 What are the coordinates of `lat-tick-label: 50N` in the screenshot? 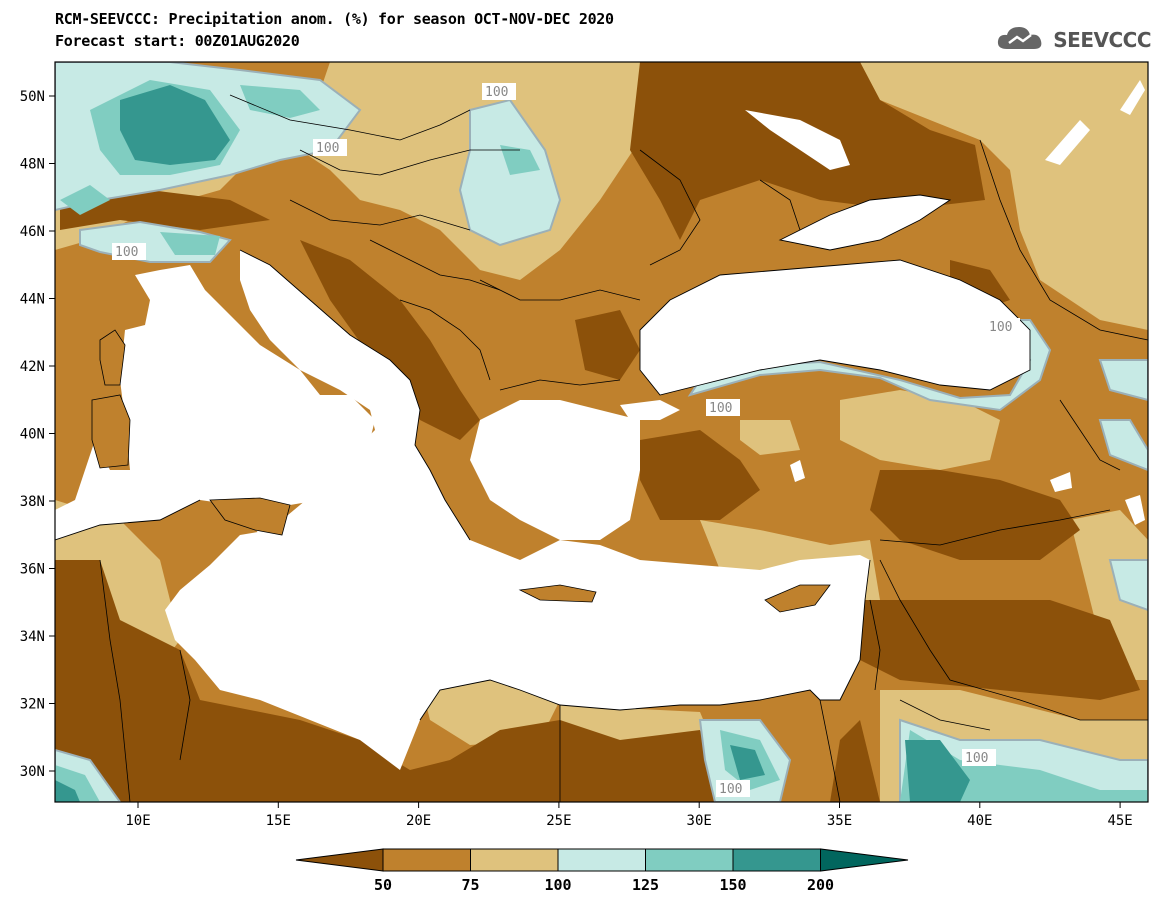 It's located at (32, 97).